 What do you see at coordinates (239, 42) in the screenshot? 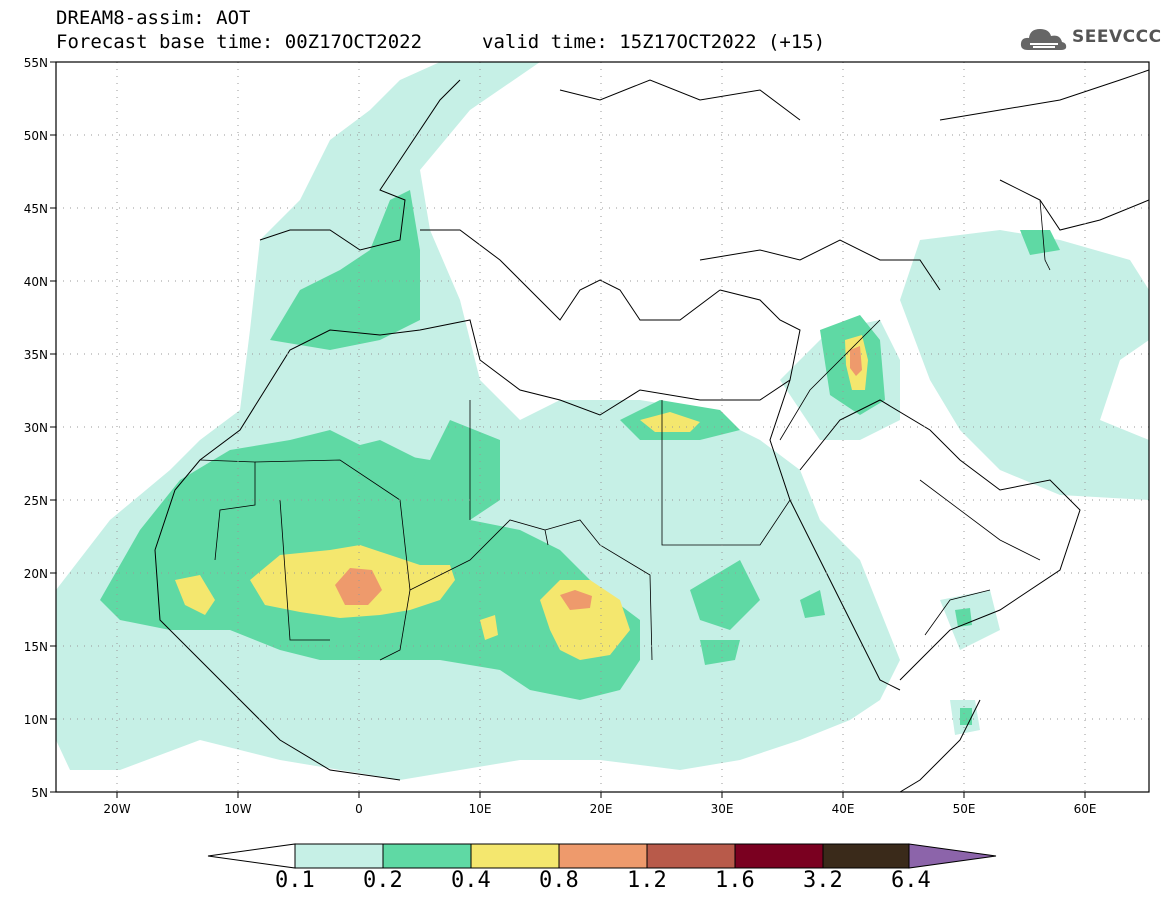
I see `forecast-base-time: Forecast base time: 00Z17OCT2022` at bounding box center [239, 42].